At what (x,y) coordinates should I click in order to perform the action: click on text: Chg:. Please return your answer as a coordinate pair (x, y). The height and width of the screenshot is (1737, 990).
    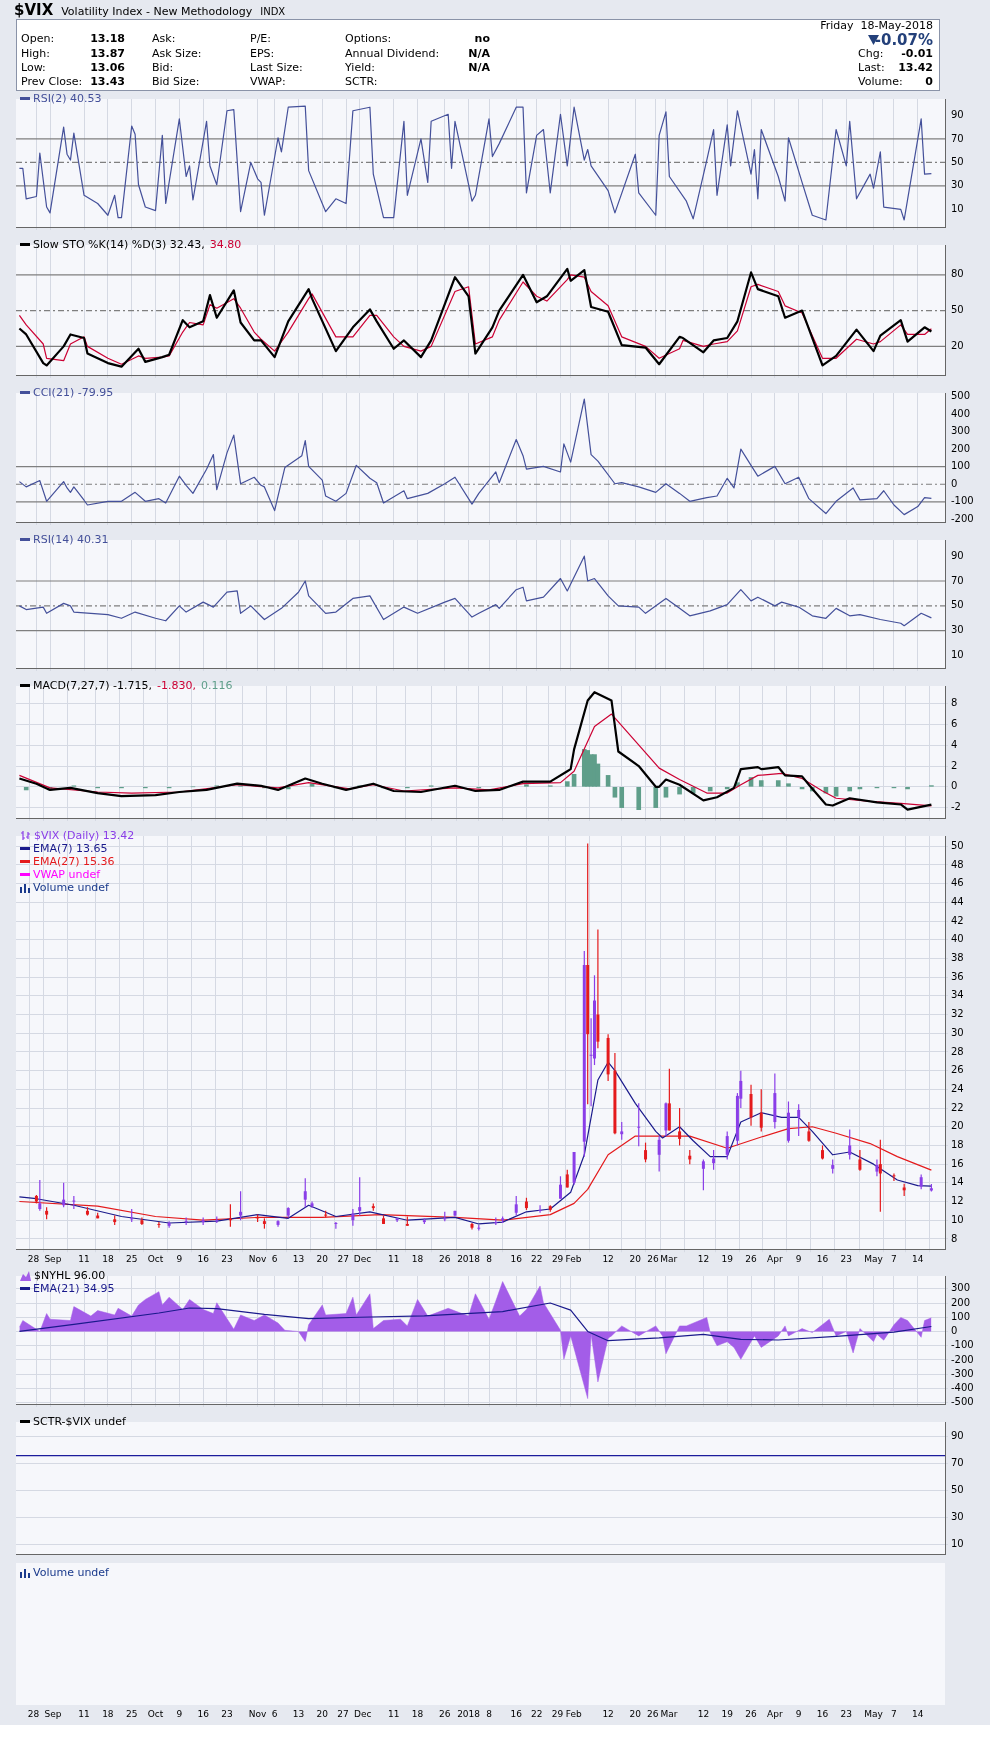
    Looking at the image, I should click on (871, 53).